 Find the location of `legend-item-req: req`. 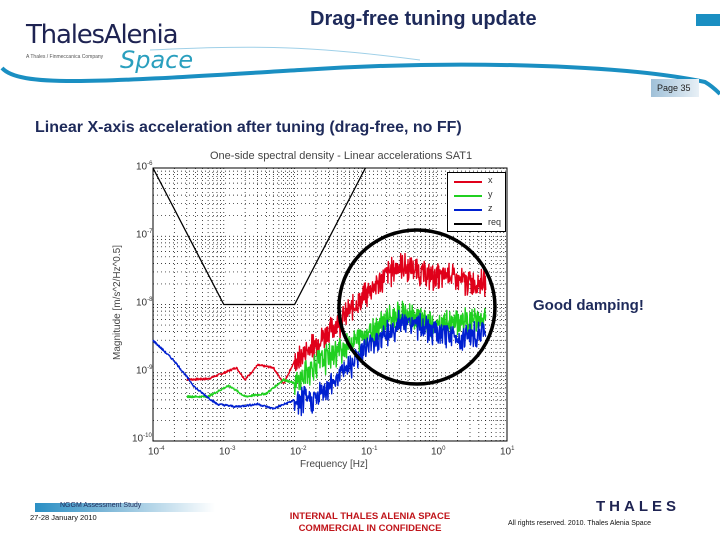

legend-item-req: req is located at coordinates (478, 223).